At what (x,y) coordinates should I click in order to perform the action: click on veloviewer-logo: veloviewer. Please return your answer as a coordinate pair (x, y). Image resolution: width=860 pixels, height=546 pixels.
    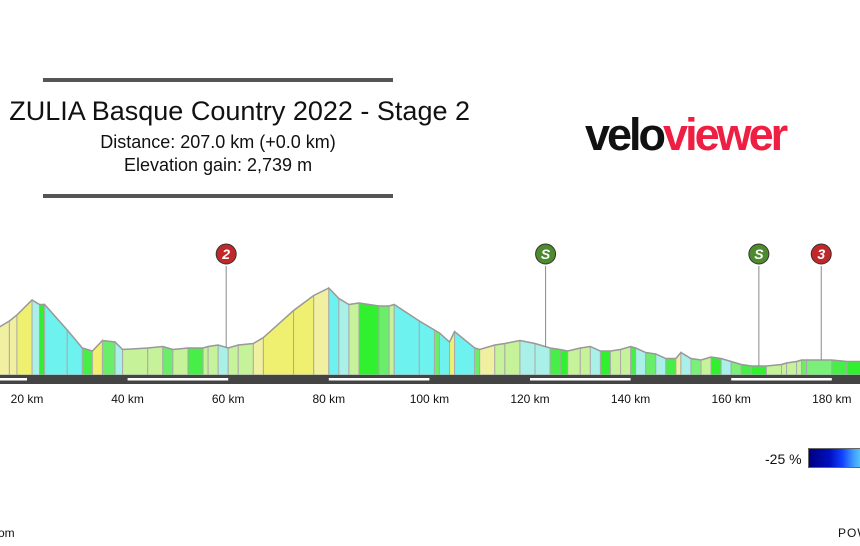
    Looking at the image, I should click on (686, 134).